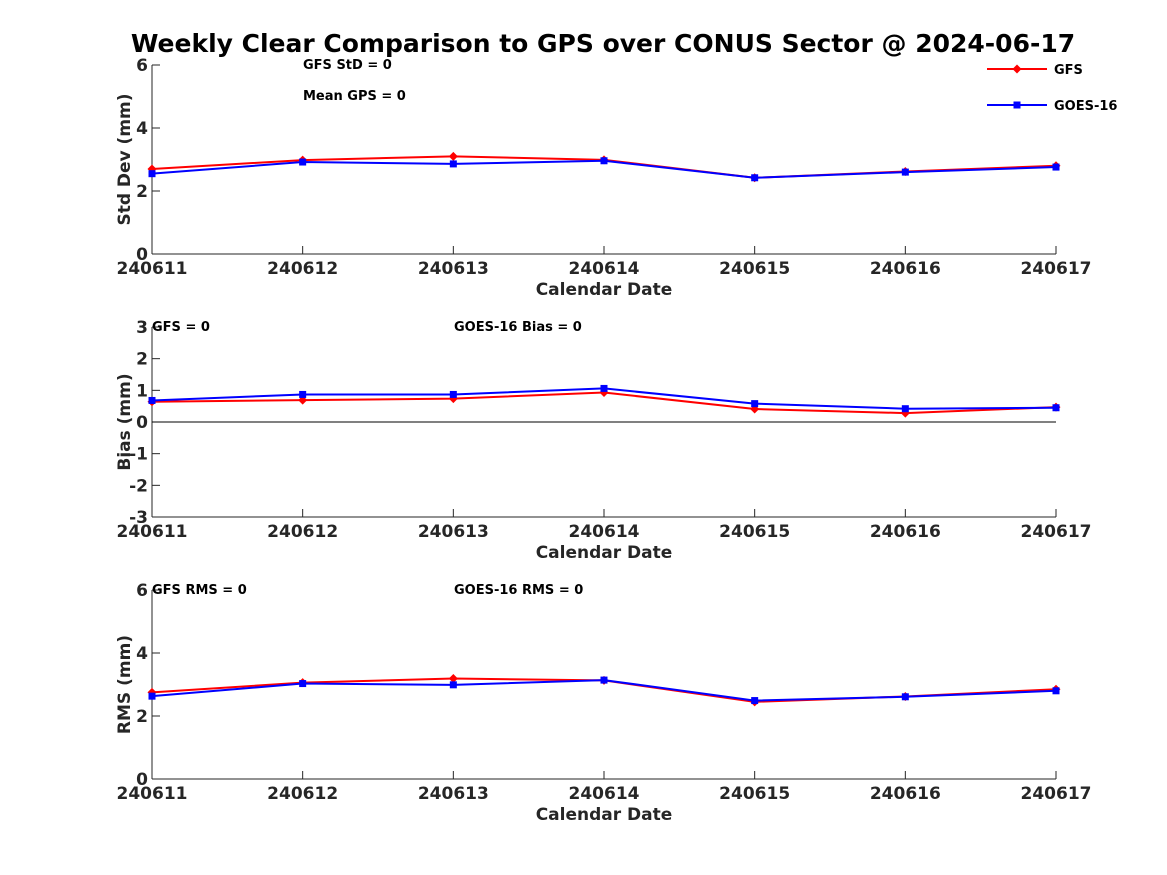 This screenshot has width=1167, height=875. I want to click on annotation: GFS = 0, so click(181, 327).